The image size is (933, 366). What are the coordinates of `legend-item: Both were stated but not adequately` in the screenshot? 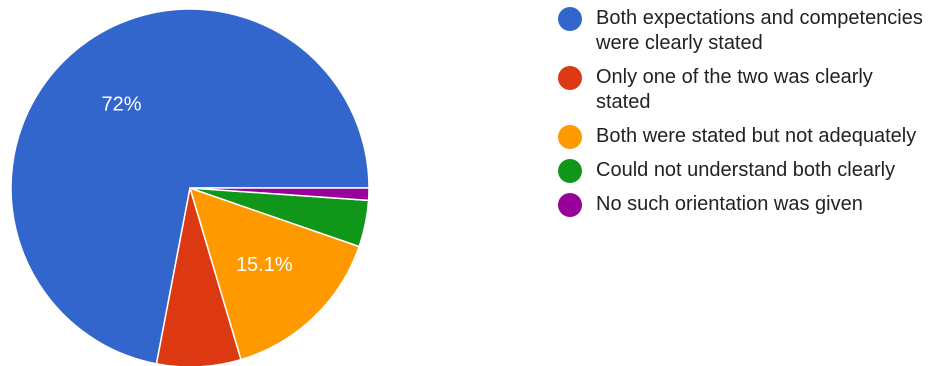 It's located at (743, 136).